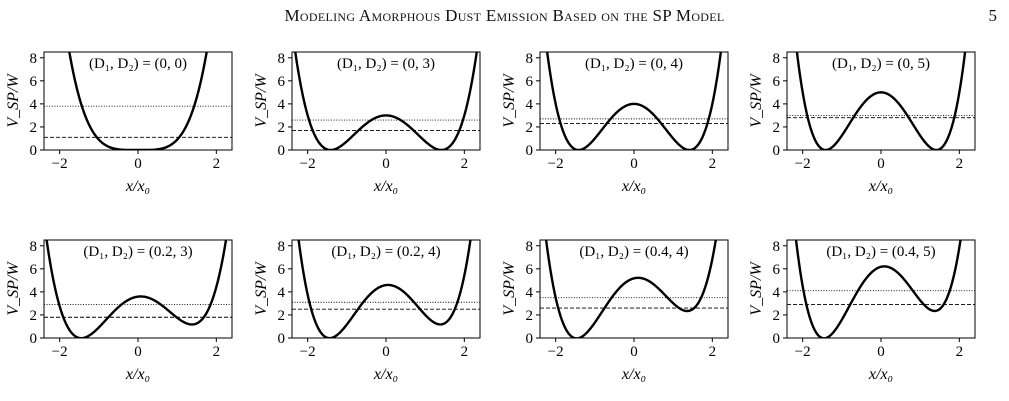 The height and width of the screenshot is (401, 1009). I want to click on subplot-8: −2 0 2 0 2 4 6 8 (D₁, D₂) = (0.4, 5) x/x₀ V_SP/W, so click(862, 311).